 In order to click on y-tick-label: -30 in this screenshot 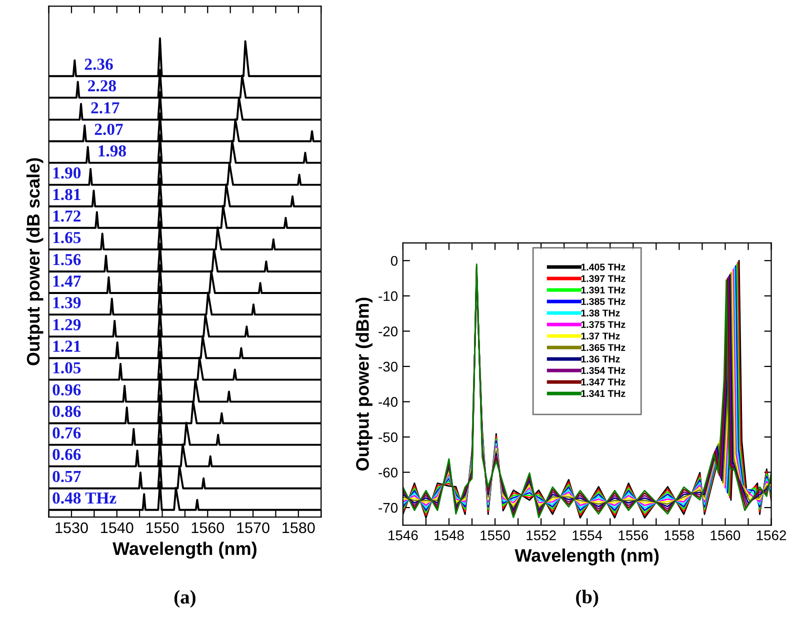, I will do `click(388, 367)`.